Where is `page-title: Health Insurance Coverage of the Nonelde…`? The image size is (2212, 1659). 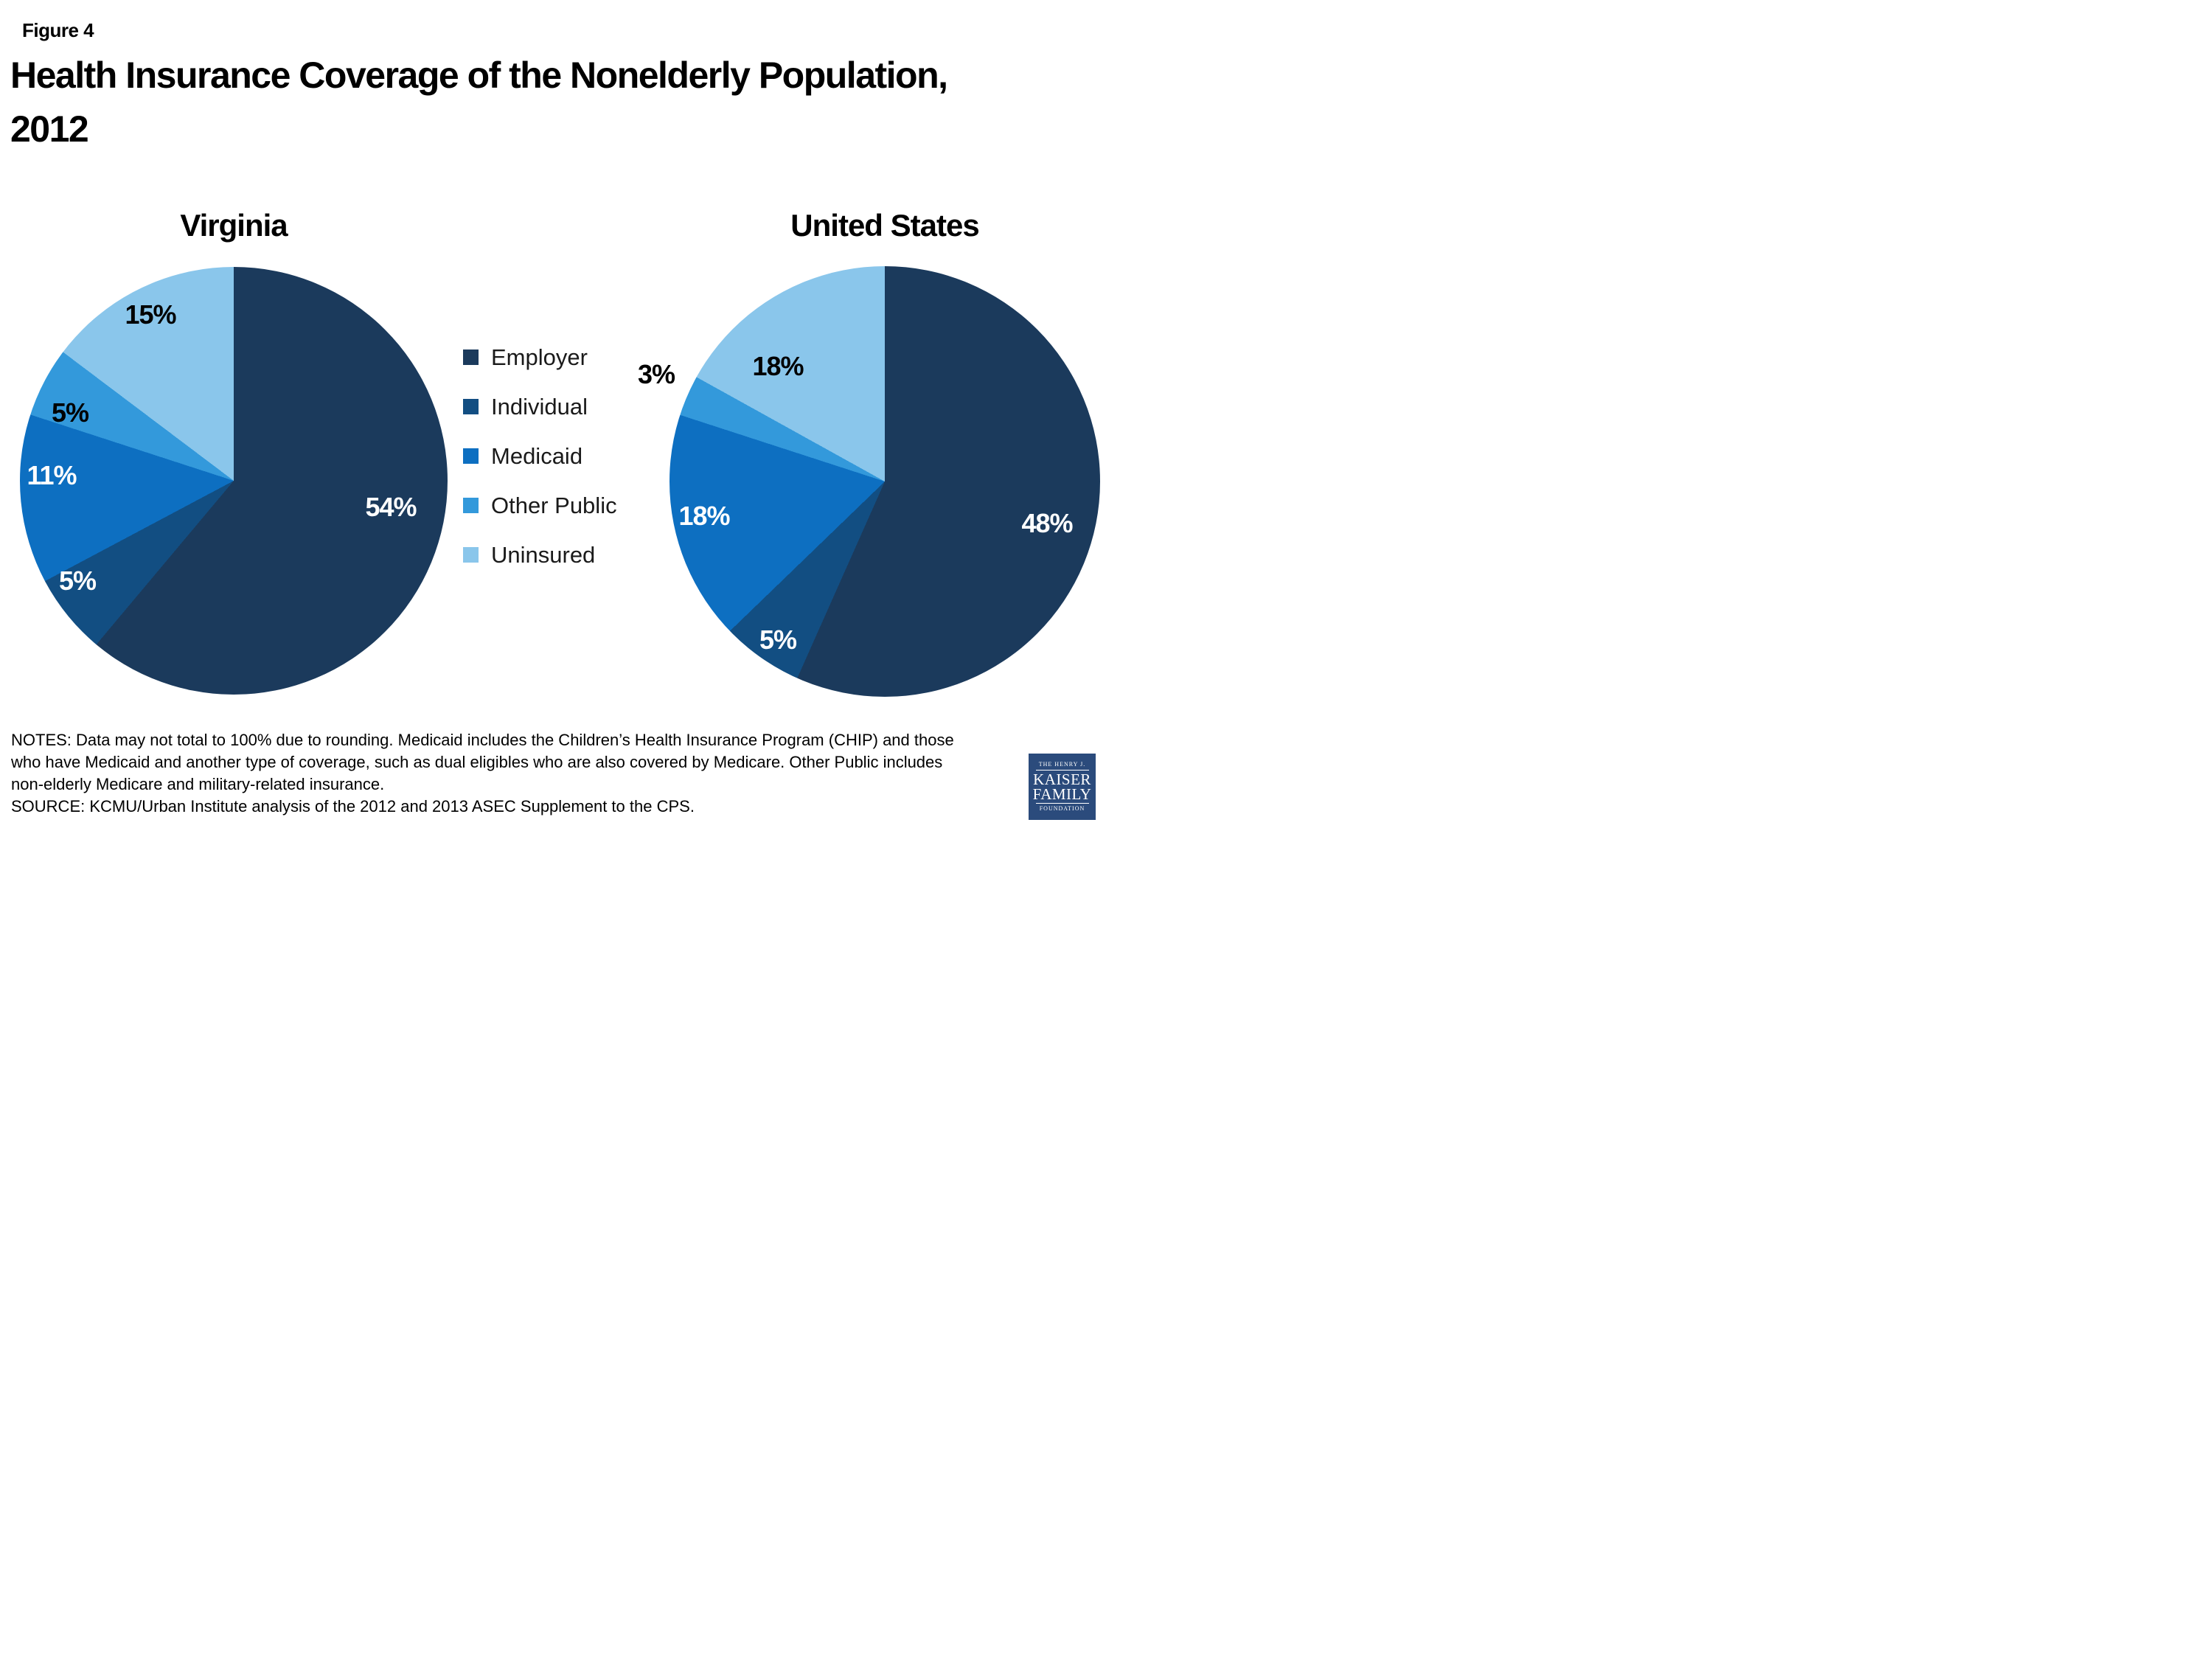 page-title: Health Insurance Coverage of the Nonelde… is located at coordinates (555, 102).